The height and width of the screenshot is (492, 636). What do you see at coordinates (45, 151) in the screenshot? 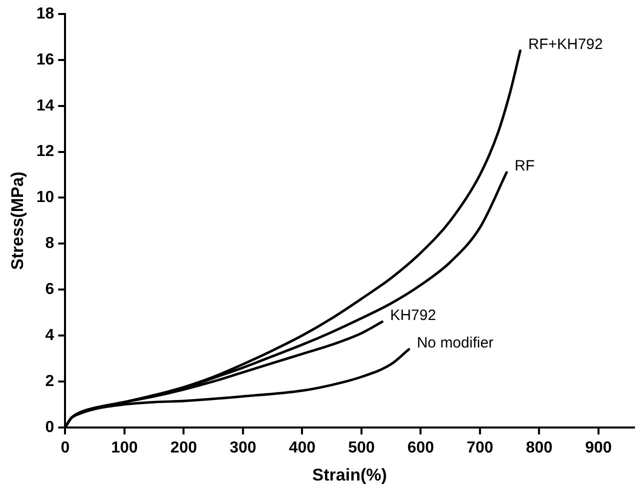
I see `y-tick-label: 12` at bounding box center [45, 151].